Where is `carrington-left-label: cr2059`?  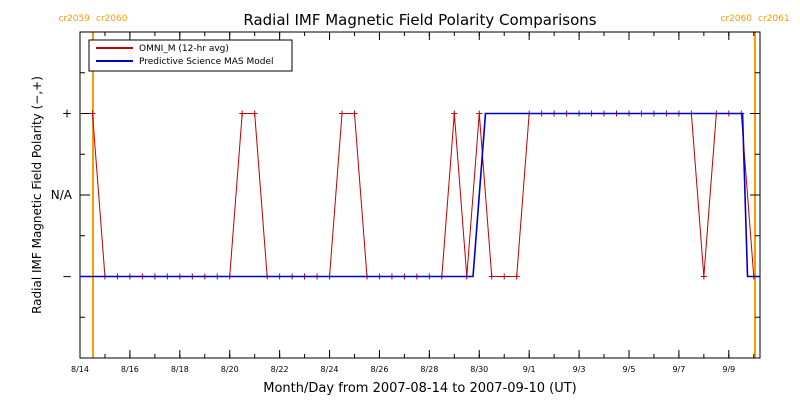
carrington-left-label: cr2059 is located at coordinates (74, 19).